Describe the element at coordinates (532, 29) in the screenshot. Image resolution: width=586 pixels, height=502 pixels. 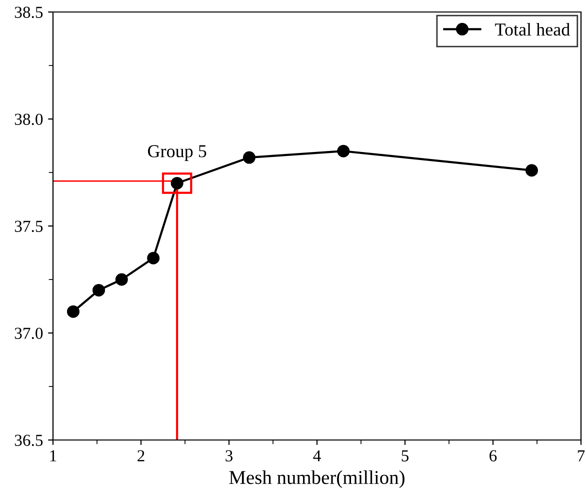
I see `legend-label: Total head` at that location.